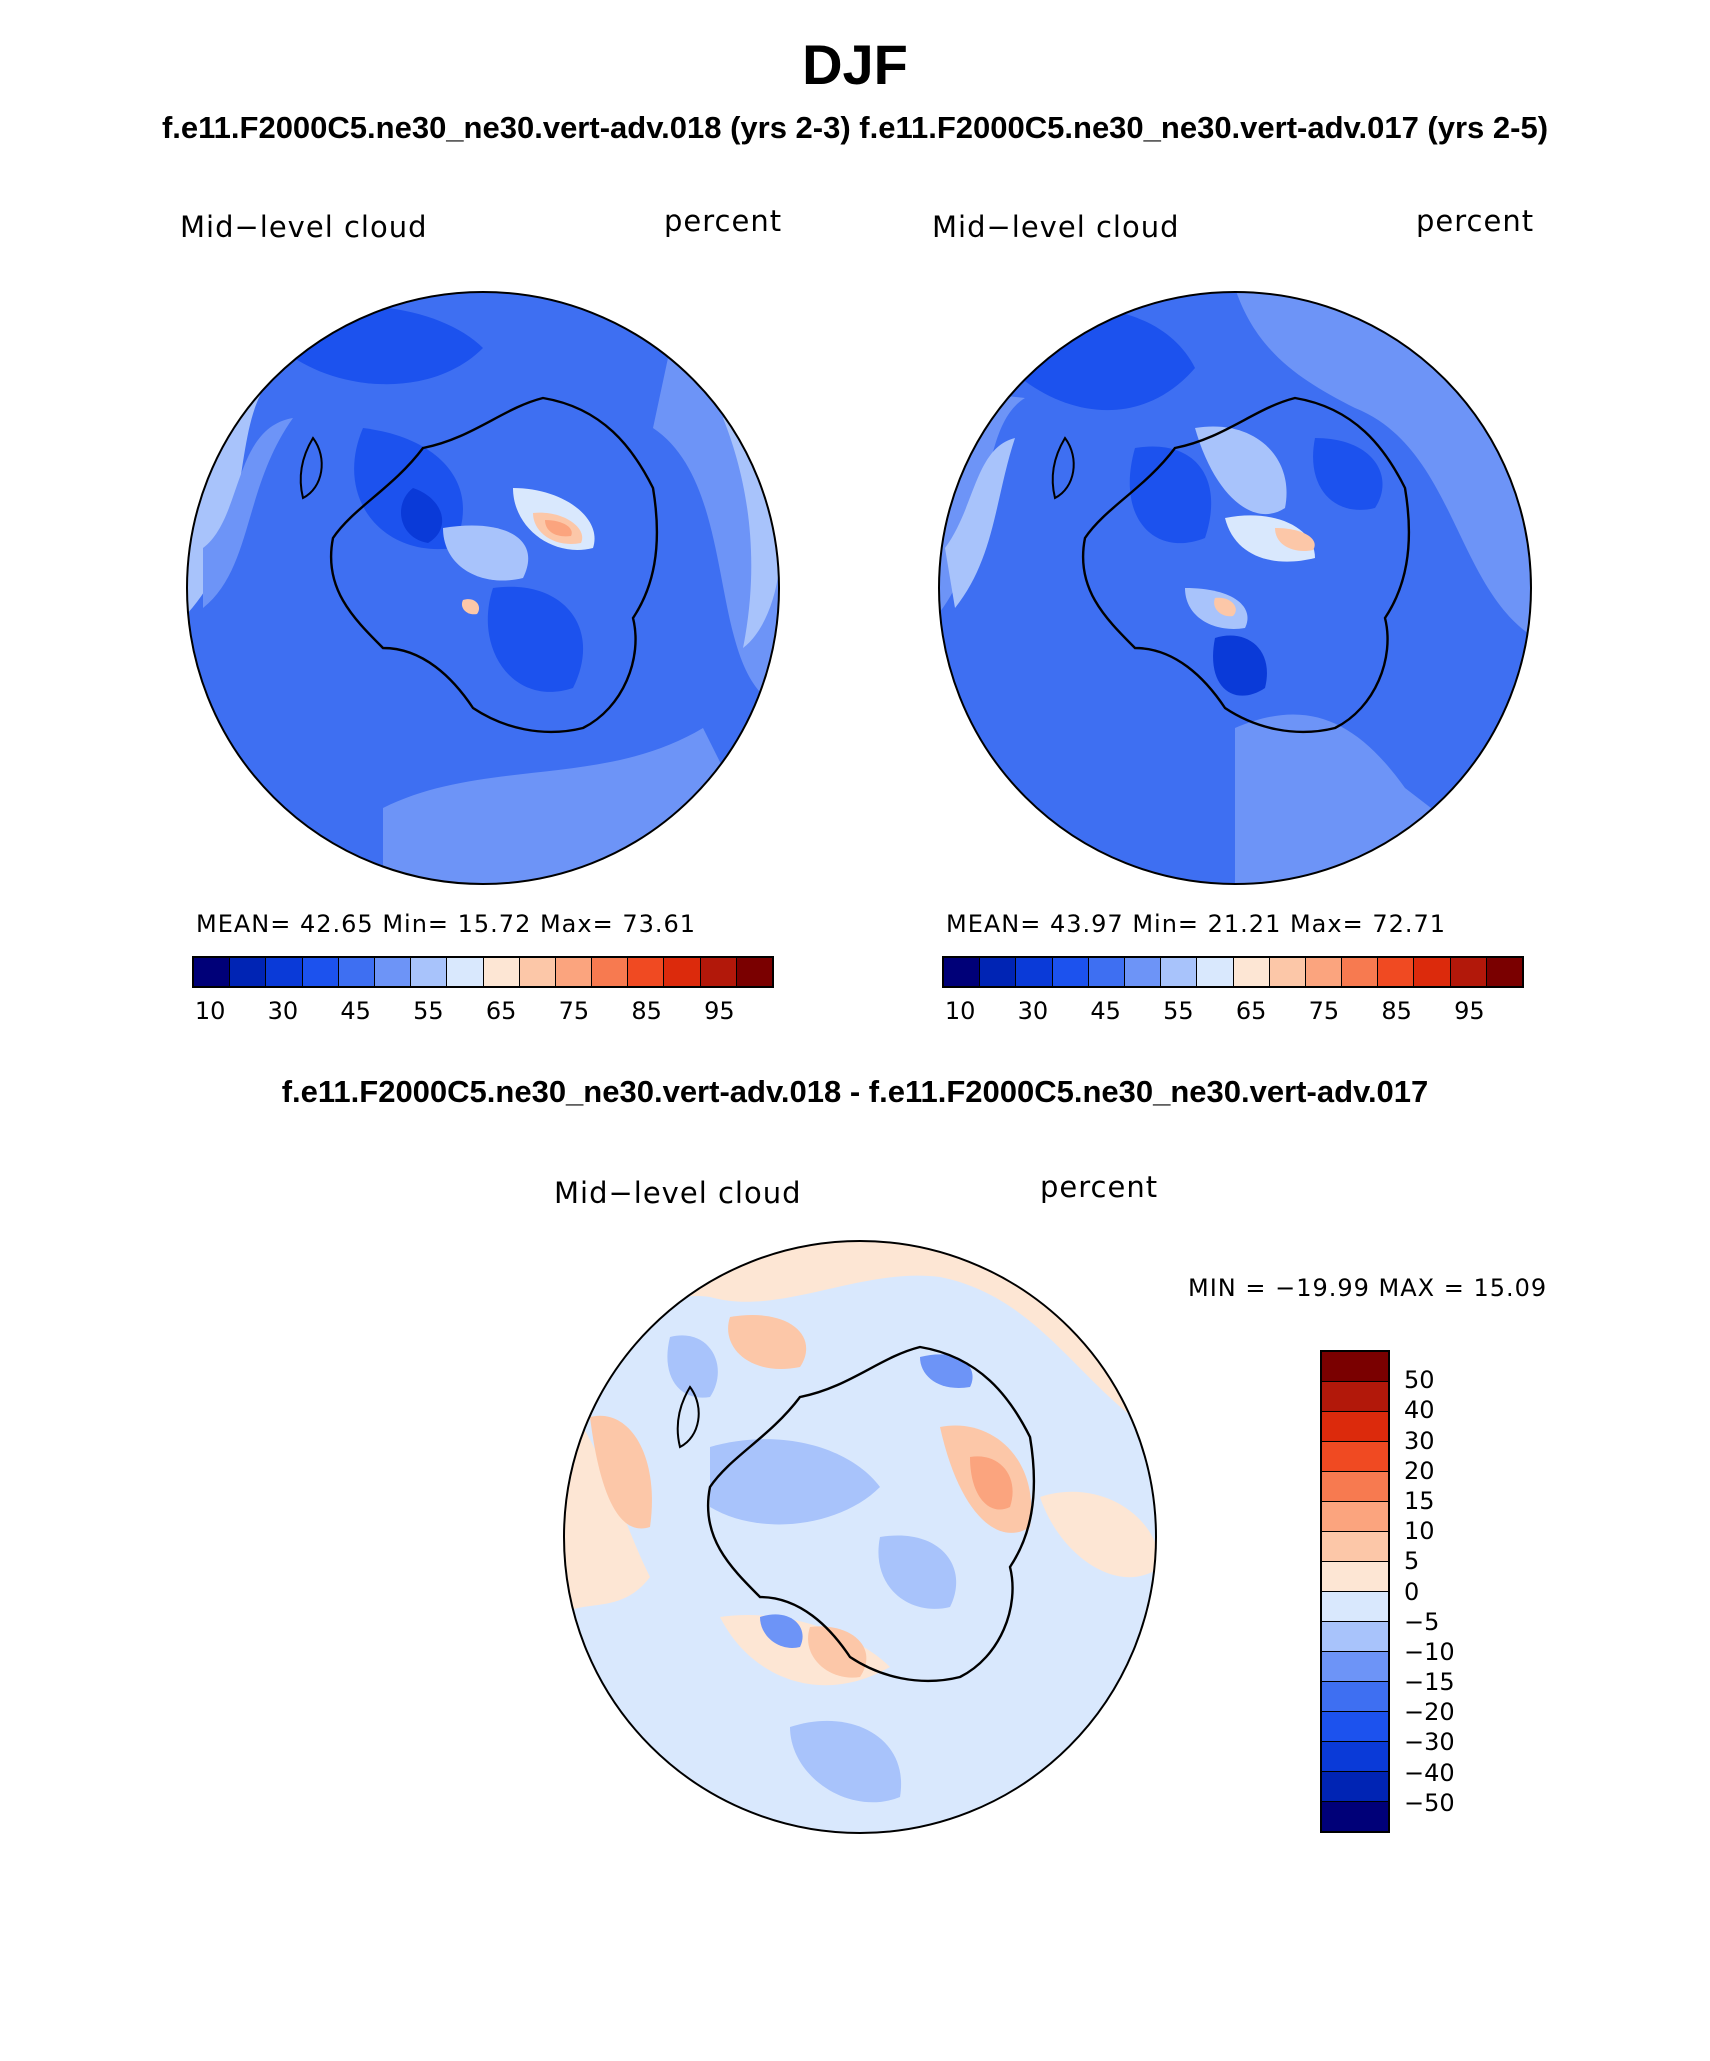 The width and height of the screenshot is (1710, 2061). I want to click on diff-min-max: MIN = −19.99 MAX = 15.09, so click(1368, 1288).